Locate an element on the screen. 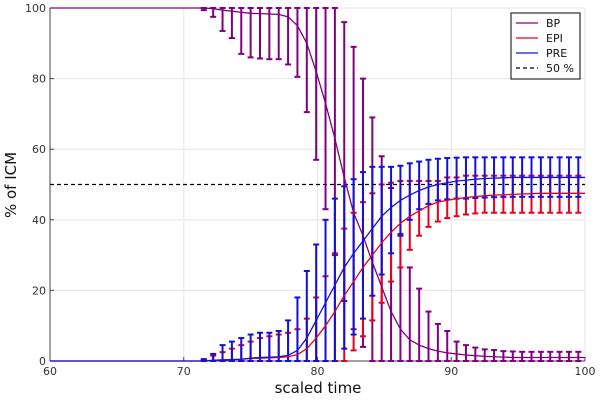 This screenshot has height=400, width=600. y-axis-title: % of ICM is located at coordinates (11, 185).